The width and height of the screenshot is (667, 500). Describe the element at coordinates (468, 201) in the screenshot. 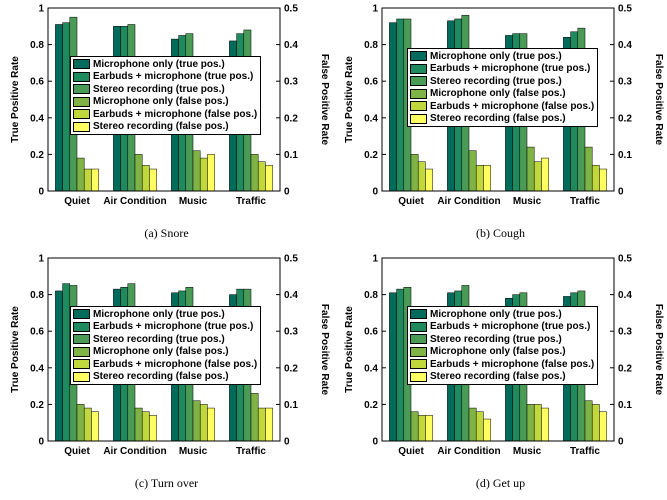

I see `x-tick-label: Air Condition` at that location.